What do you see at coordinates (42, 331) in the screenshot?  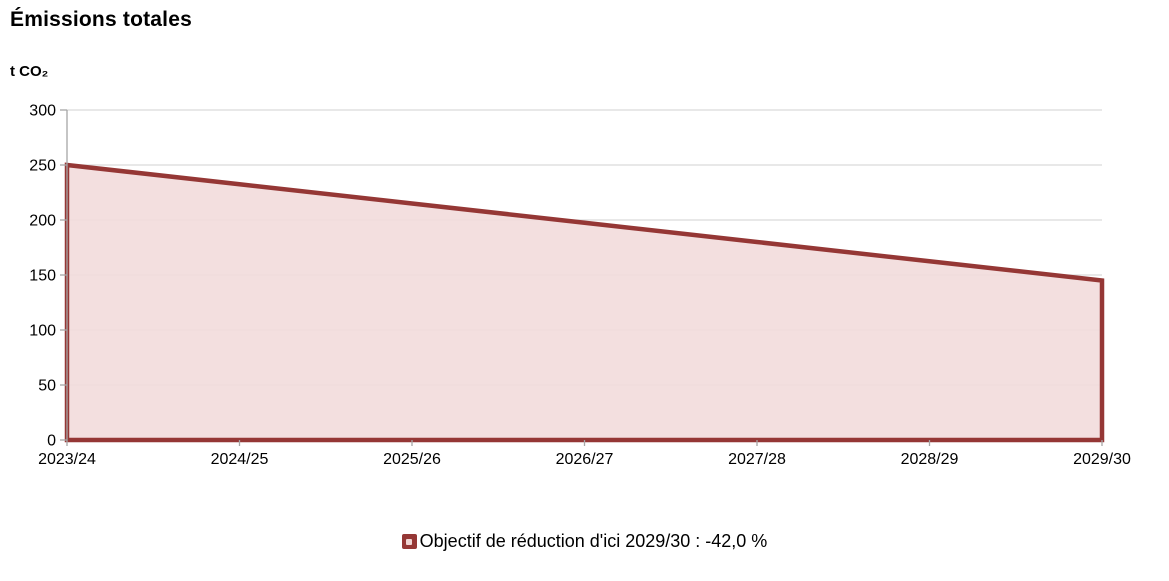 I see `y-tick-label: 100` at bounding box center [42, 331].